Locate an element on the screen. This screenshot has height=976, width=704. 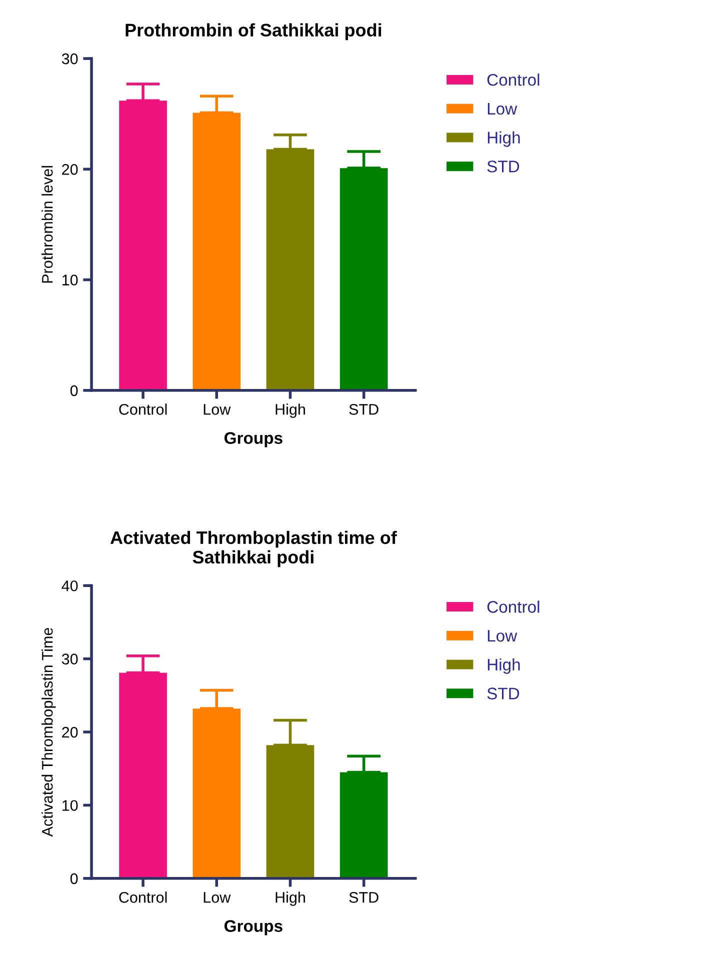
y-tick-label: 40 is located at coordinates (70, 586).